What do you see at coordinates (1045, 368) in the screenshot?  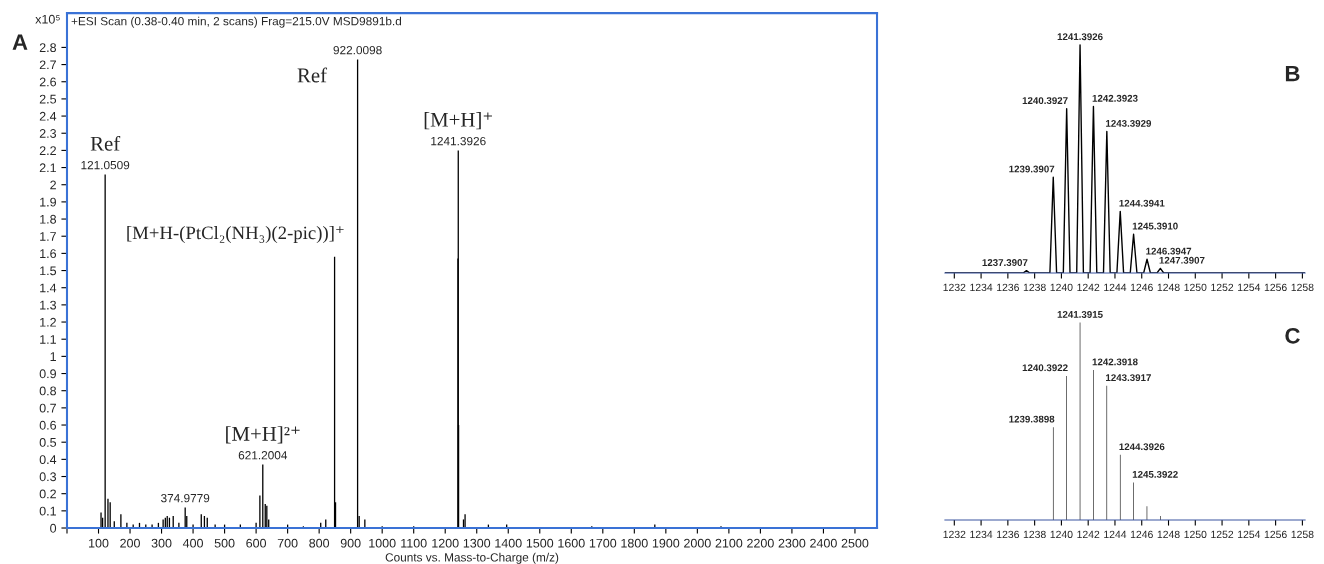 I see `annotation: 1240.3922` at bounding box center [1045, 368].